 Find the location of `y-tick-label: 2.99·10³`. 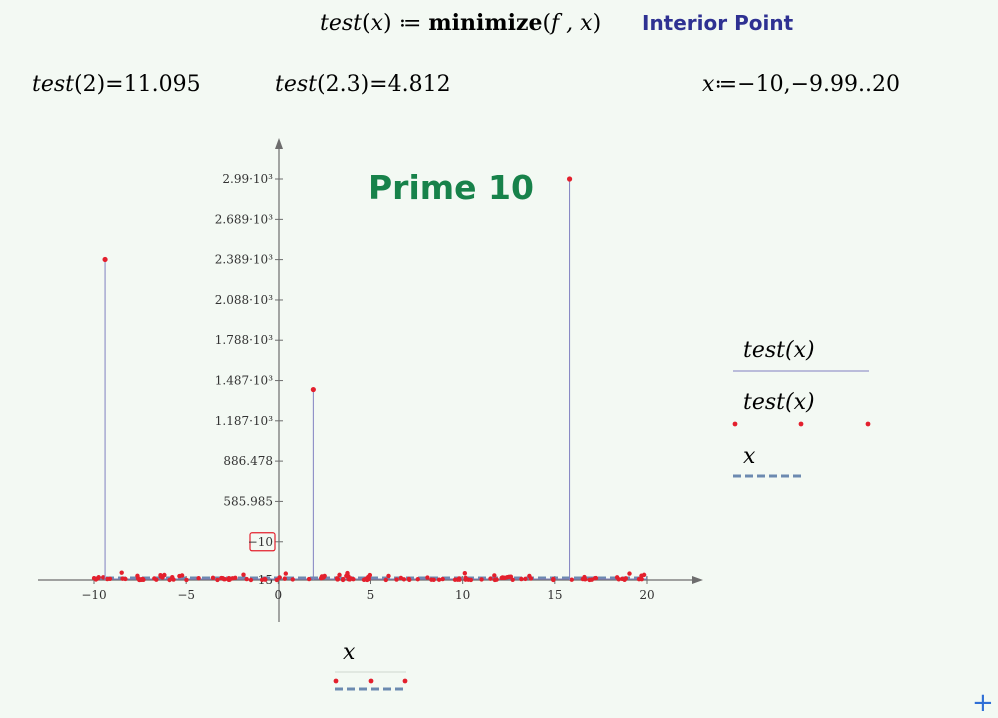

y-tick-label: 2.99·10³ is located at coordinates (247, 179).